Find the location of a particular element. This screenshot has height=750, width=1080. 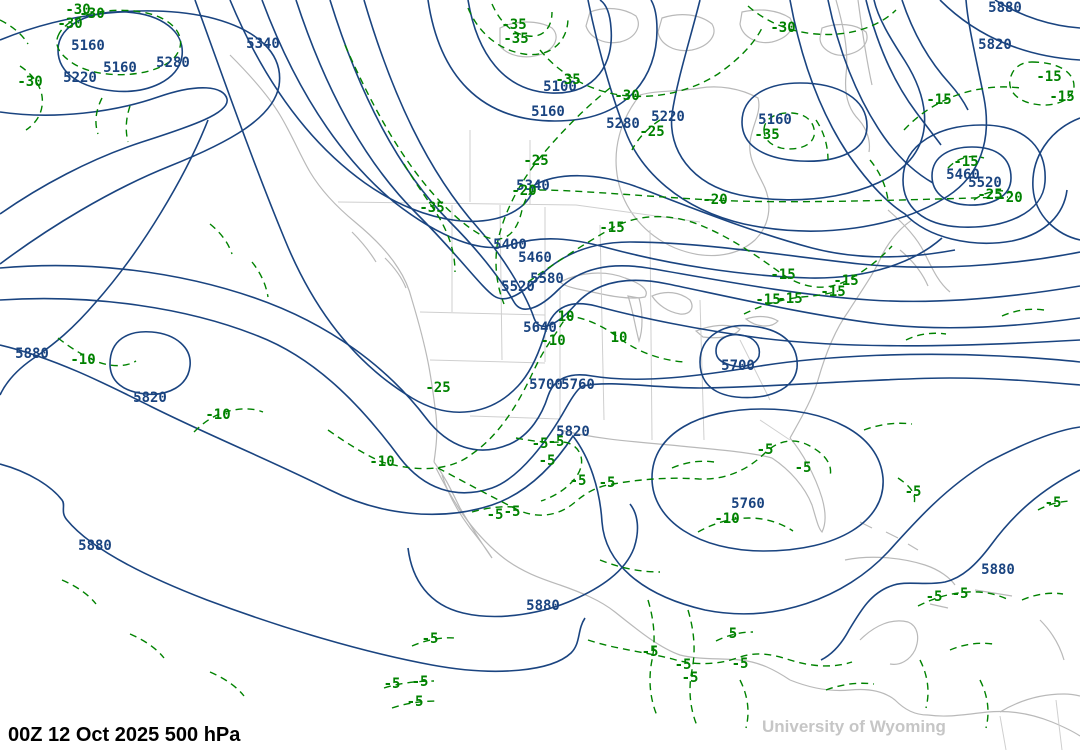

contour-5760-se-low is located at coordinates (767, 480).